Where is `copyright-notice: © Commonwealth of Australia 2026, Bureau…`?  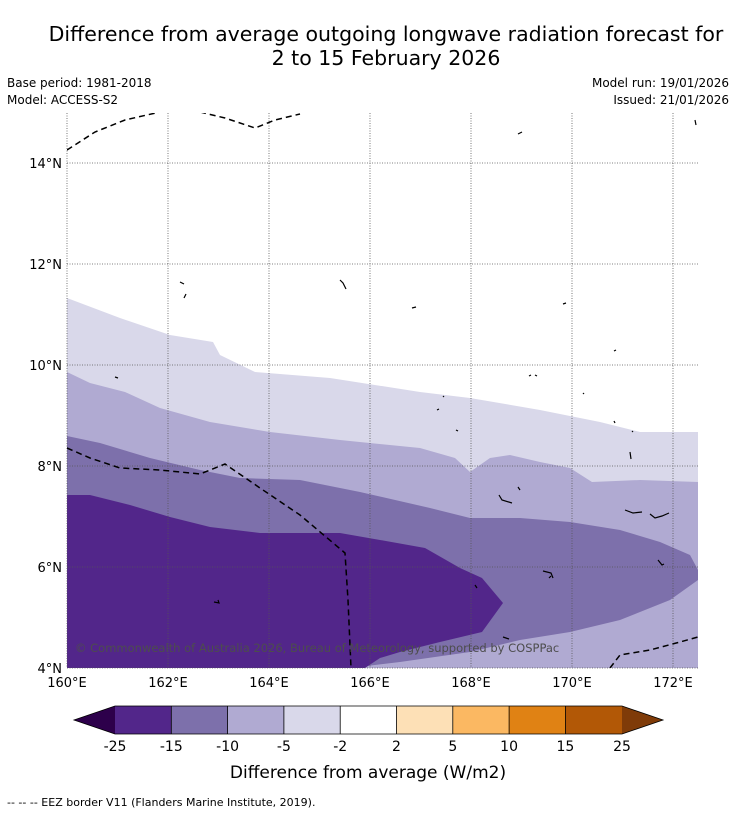 copyright-notice: © Commonwealth of Australia 2026, Bureau… is located at coordinates (317, 648).